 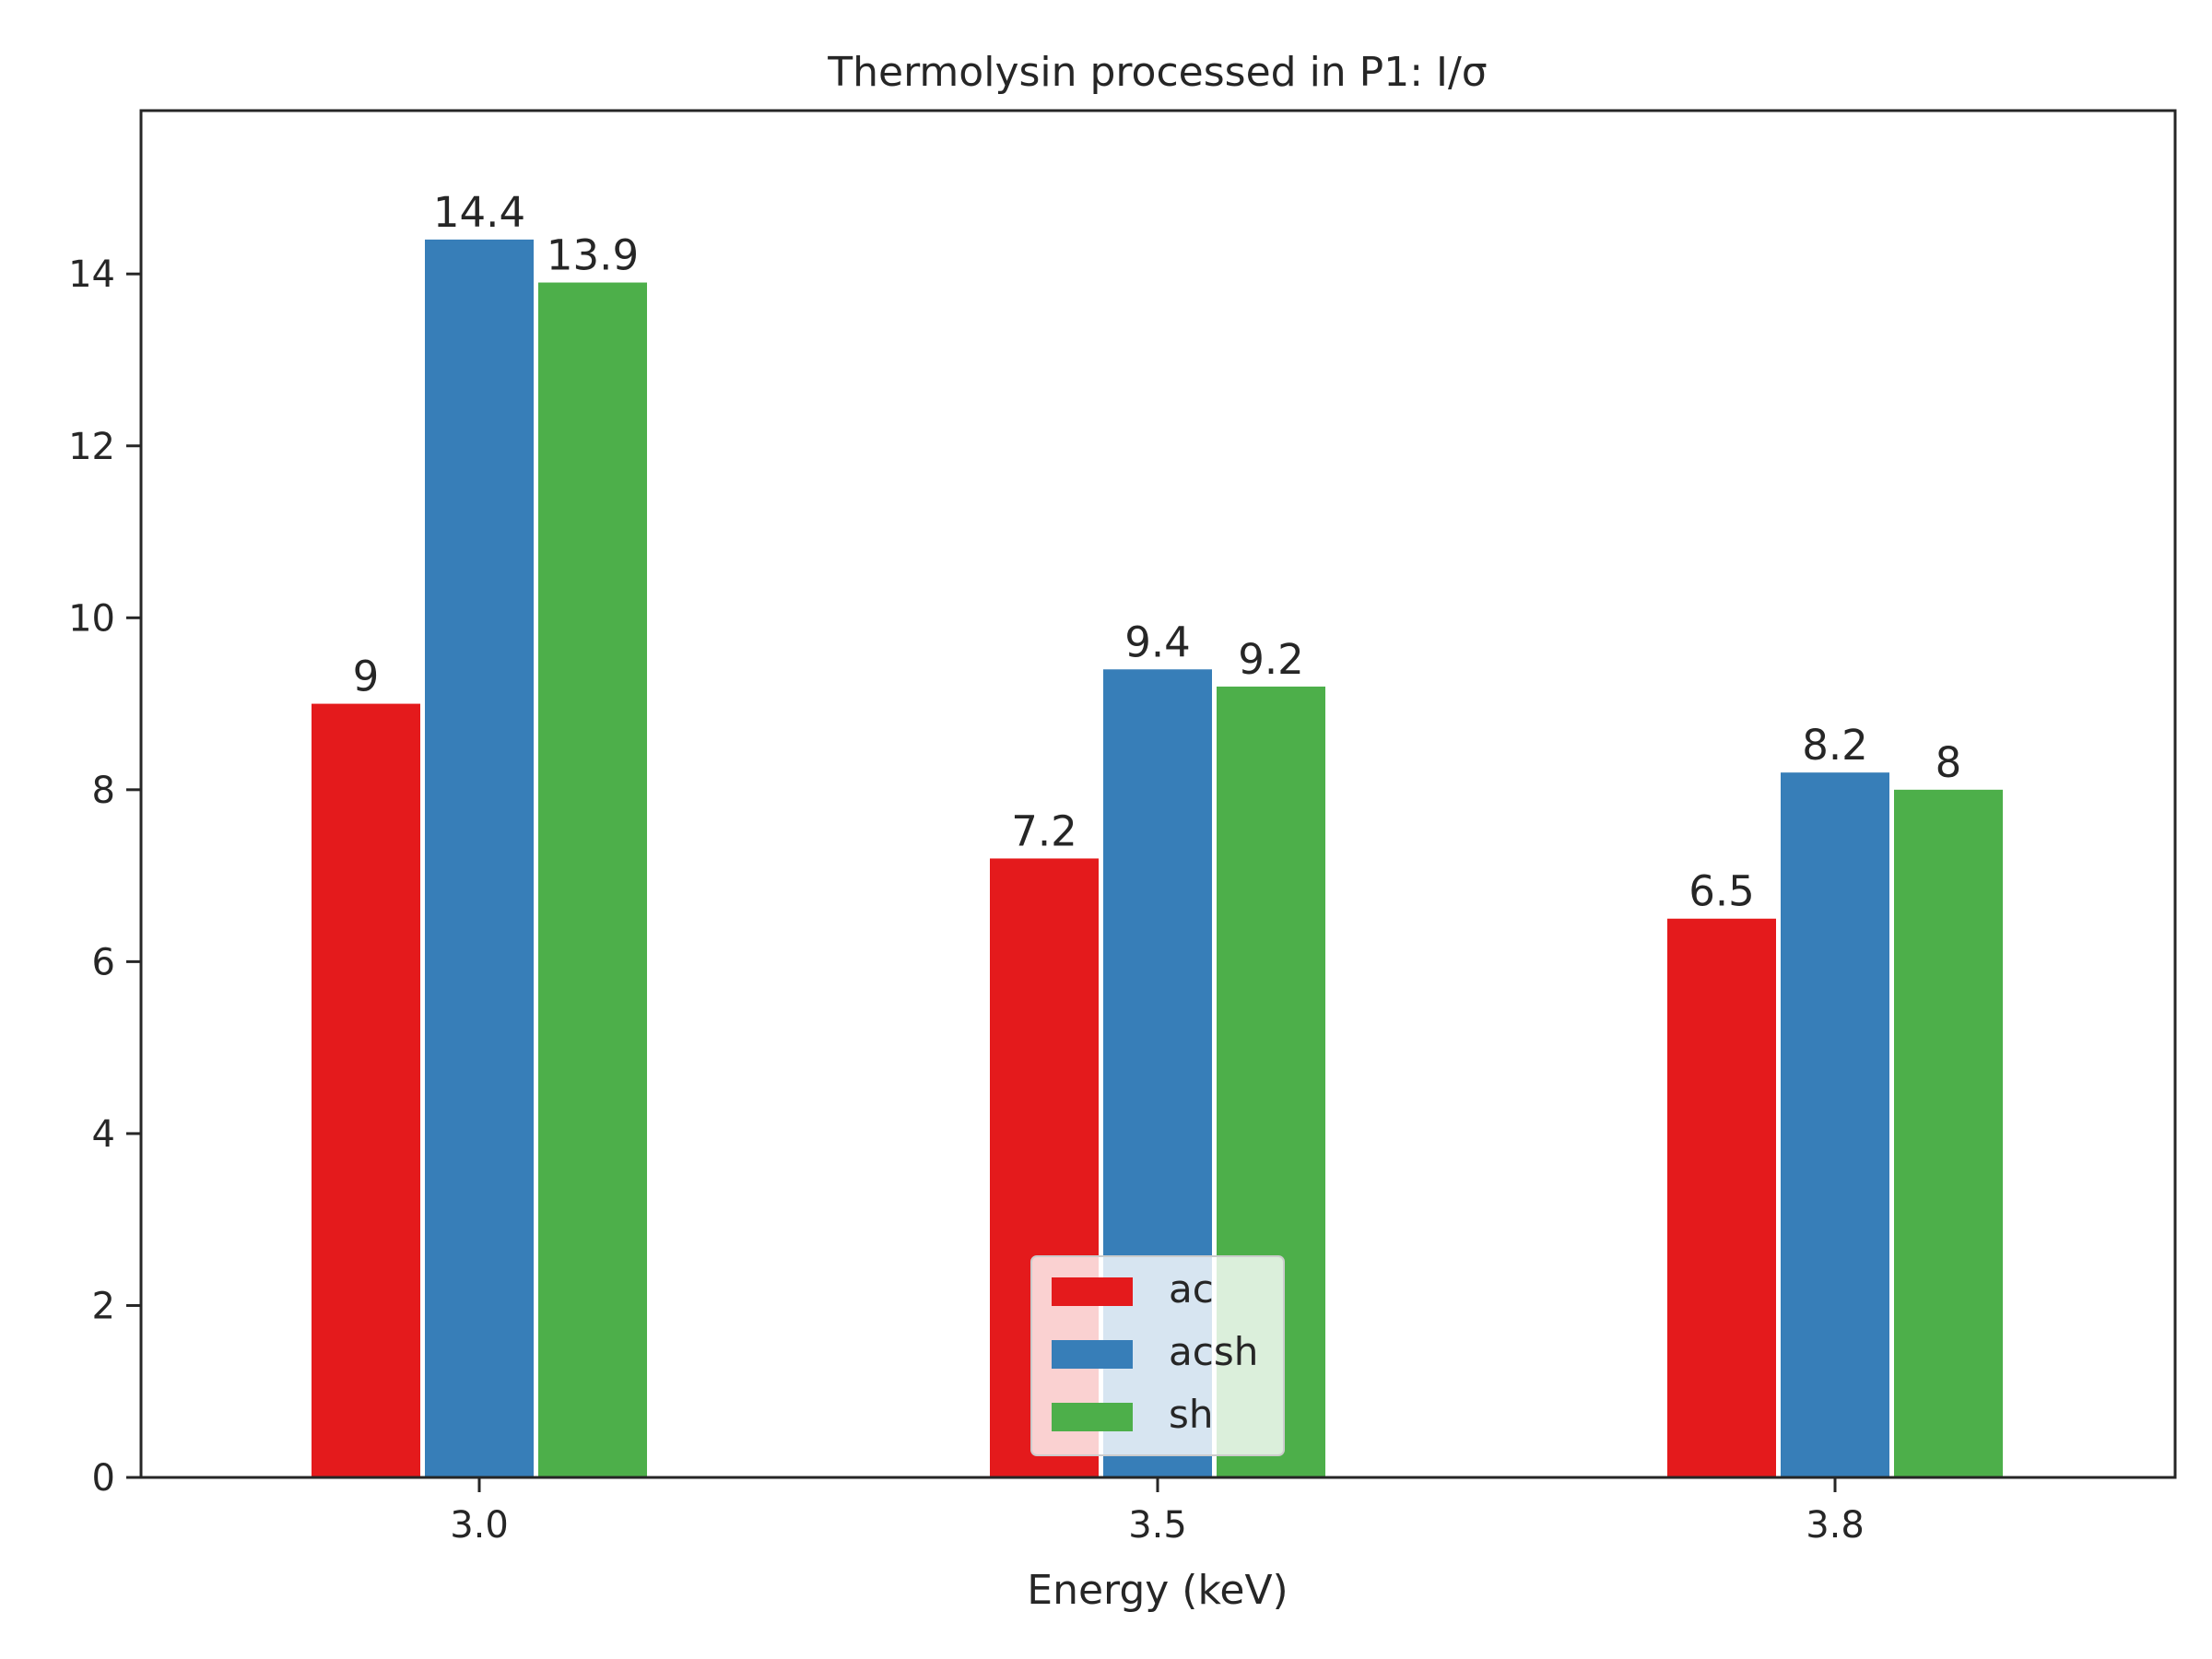 What do you see at coordinates (1835, 1124) in the screenshot?
I see `bar-acsh-3.8` at bounding box center [1835, 1124].